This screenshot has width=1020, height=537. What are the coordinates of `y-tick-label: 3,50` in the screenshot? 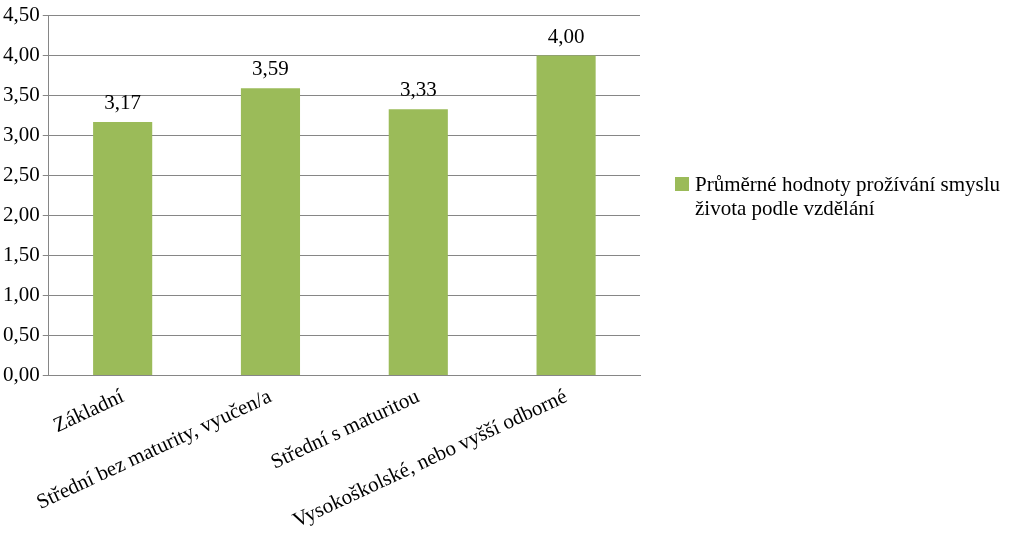 It's located at (21, 94).